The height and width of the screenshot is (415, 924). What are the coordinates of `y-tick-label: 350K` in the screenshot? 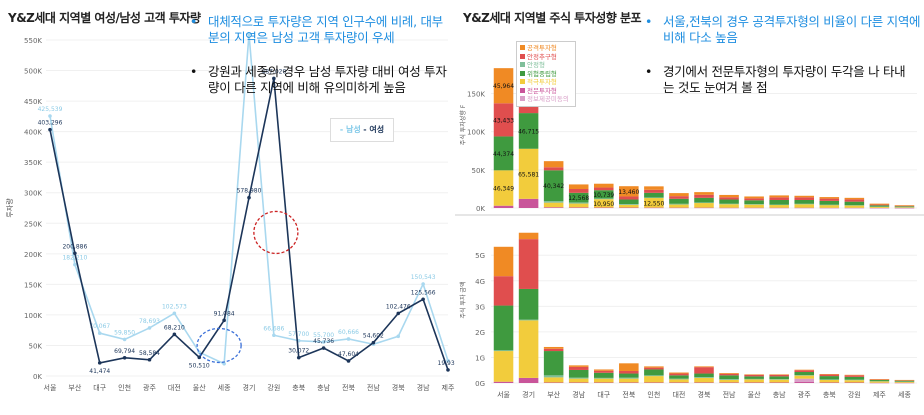 It's located at (33, 163).